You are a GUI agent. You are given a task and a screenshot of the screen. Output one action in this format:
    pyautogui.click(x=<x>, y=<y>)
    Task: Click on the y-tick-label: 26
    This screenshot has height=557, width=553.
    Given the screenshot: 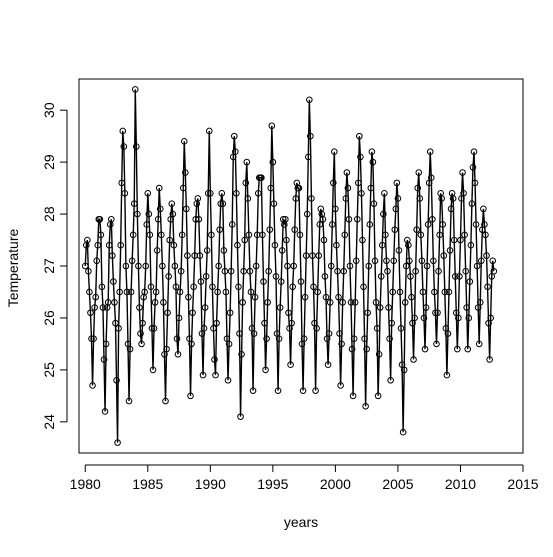 What is the action you would take?
    pyautogui.click(x=49, y=318)
    